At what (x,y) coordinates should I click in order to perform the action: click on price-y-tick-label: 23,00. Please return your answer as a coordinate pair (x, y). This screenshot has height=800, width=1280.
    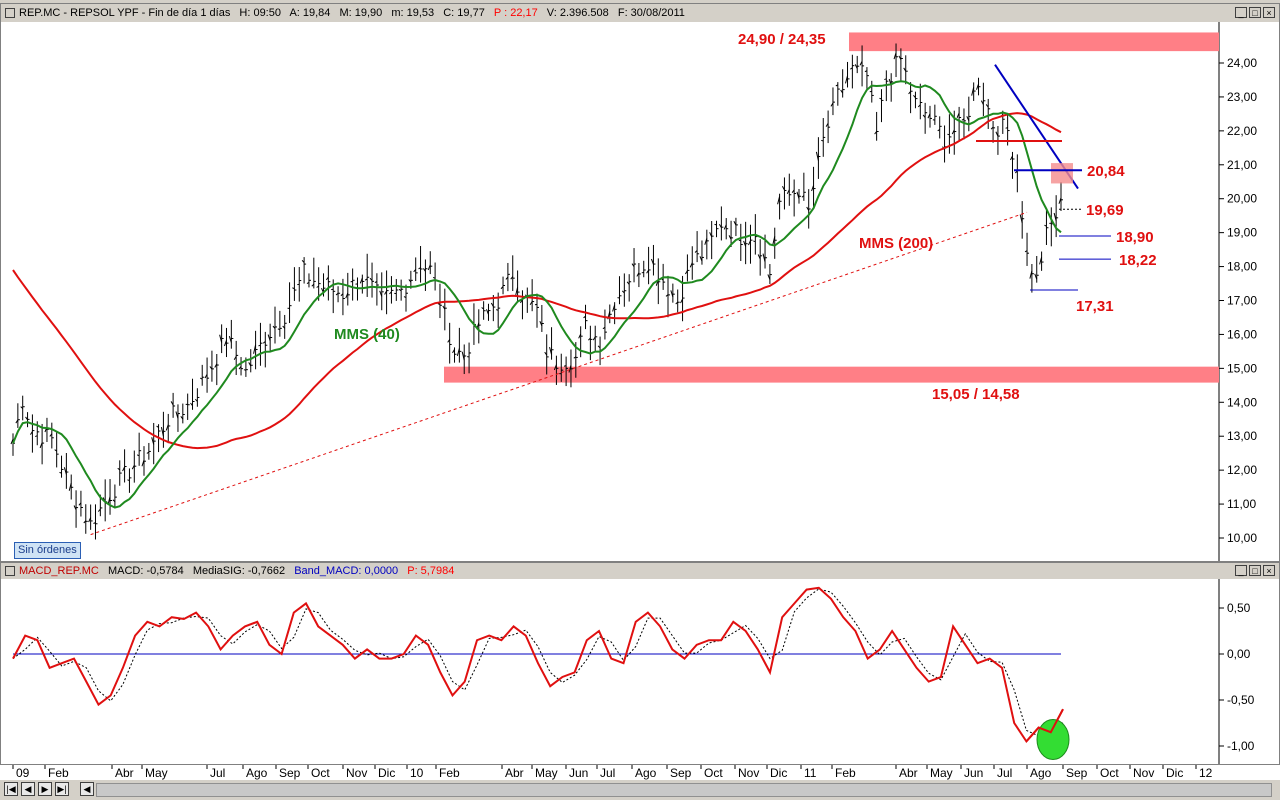
    Looking at the image, I should click on (1242, 97).